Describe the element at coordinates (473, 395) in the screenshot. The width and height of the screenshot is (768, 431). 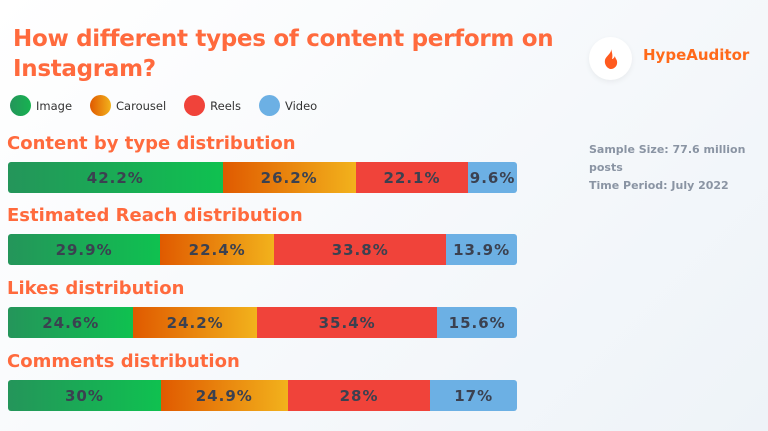
I see `bar-segment-video: 17%` at that location.